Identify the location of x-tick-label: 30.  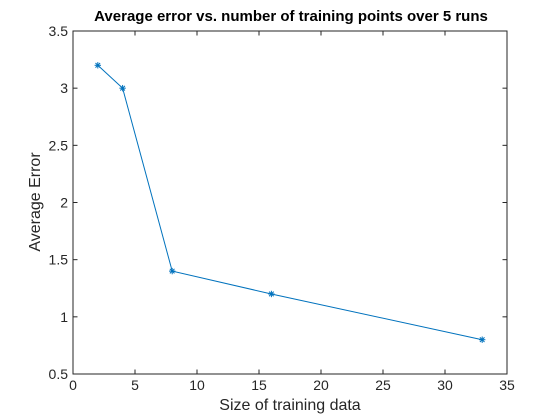
(445, 385).